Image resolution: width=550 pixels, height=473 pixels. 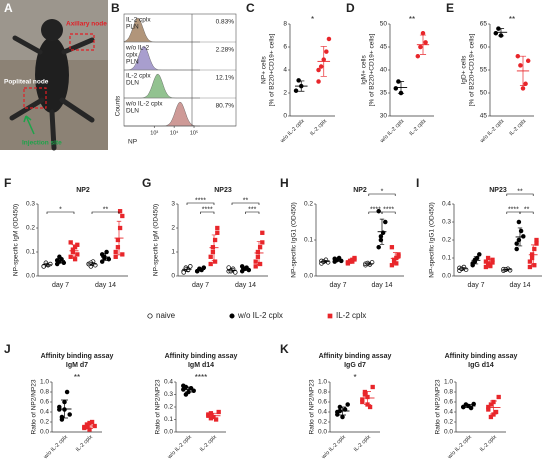 What do you see at coordinates (35, 98) in the screenshot?
I see `popliteal-box` at bounding box center [35, 98].